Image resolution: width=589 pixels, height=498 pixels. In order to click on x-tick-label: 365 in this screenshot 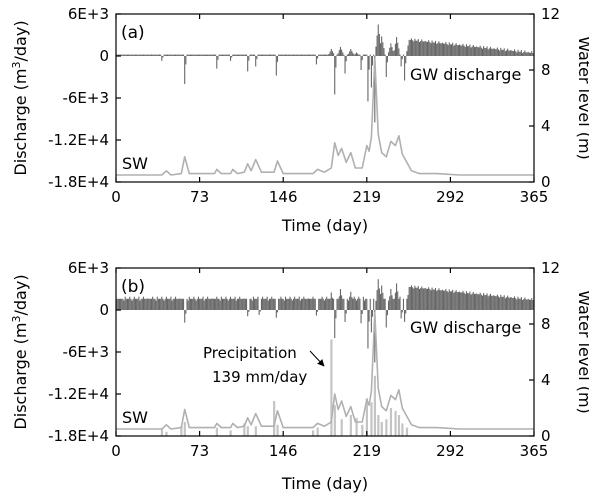, I will do `click(534, 451)`.